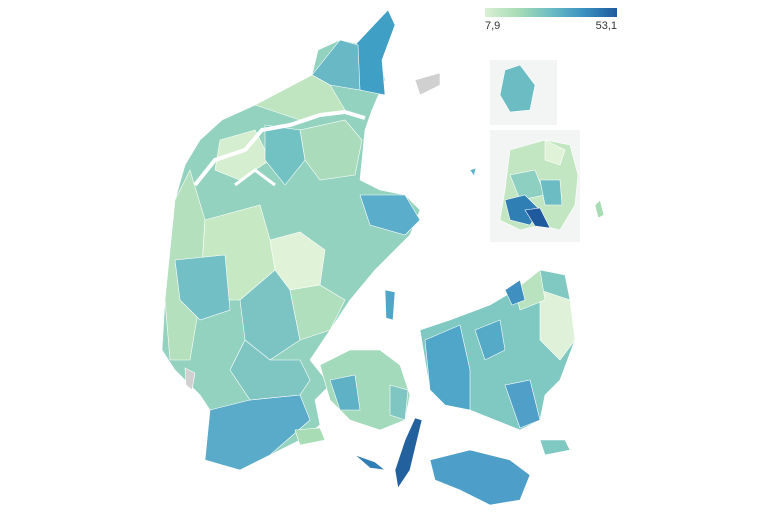  I want to click on copenhagen-inset, so click(547, 186).